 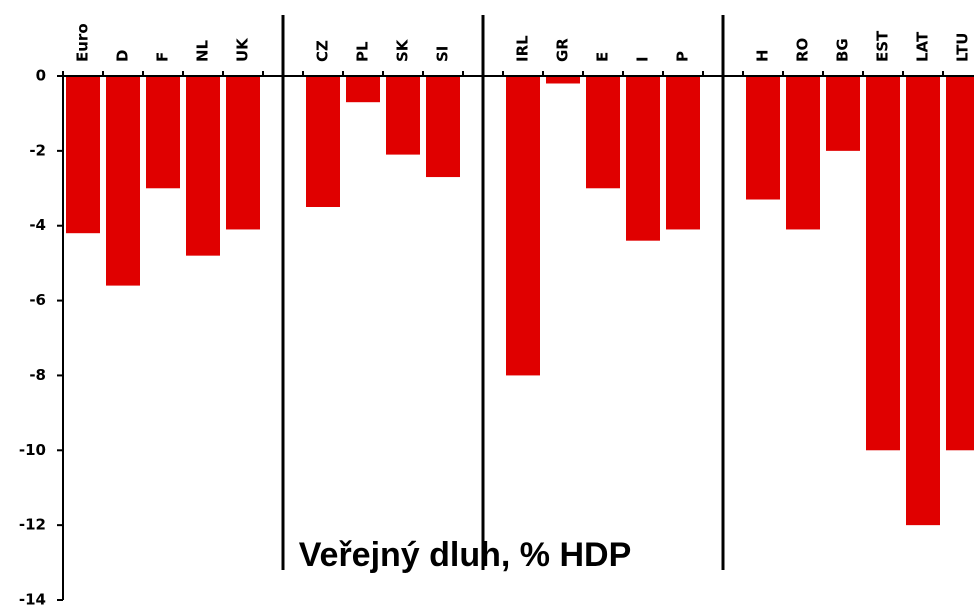 What do you see at coordinates (763, 55) in the screenshot?
I see `x-tick-label: H` at bounding box center [763, 55].